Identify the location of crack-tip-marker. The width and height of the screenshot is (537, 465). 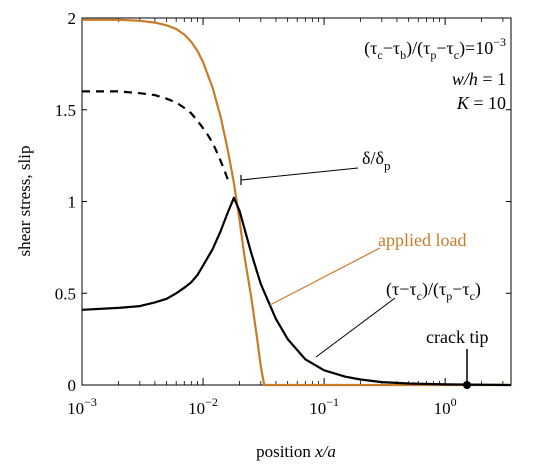
(467, 385).